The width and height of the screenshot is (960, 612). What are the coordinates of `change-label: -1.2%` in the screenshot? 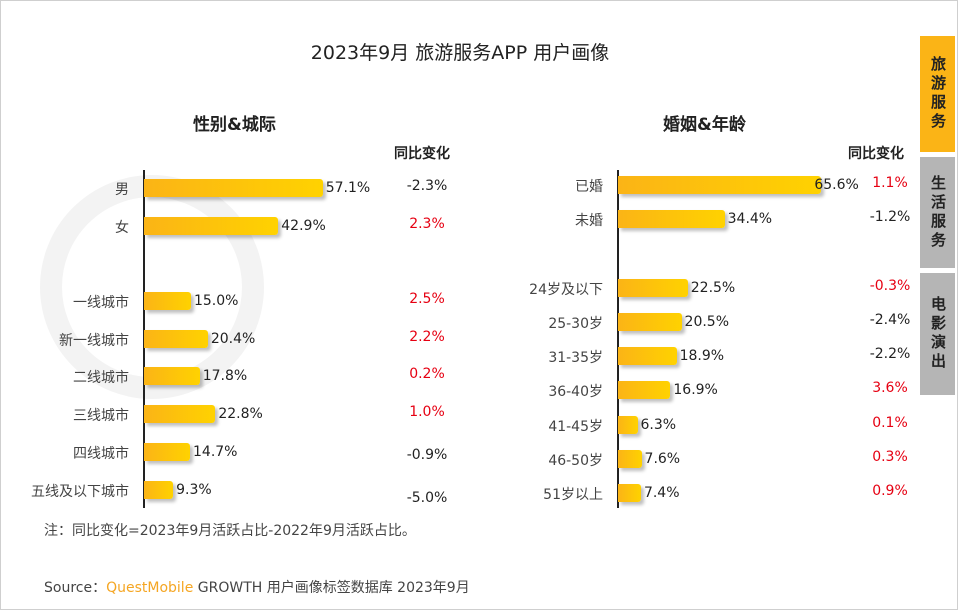 It's located at (890, 217).